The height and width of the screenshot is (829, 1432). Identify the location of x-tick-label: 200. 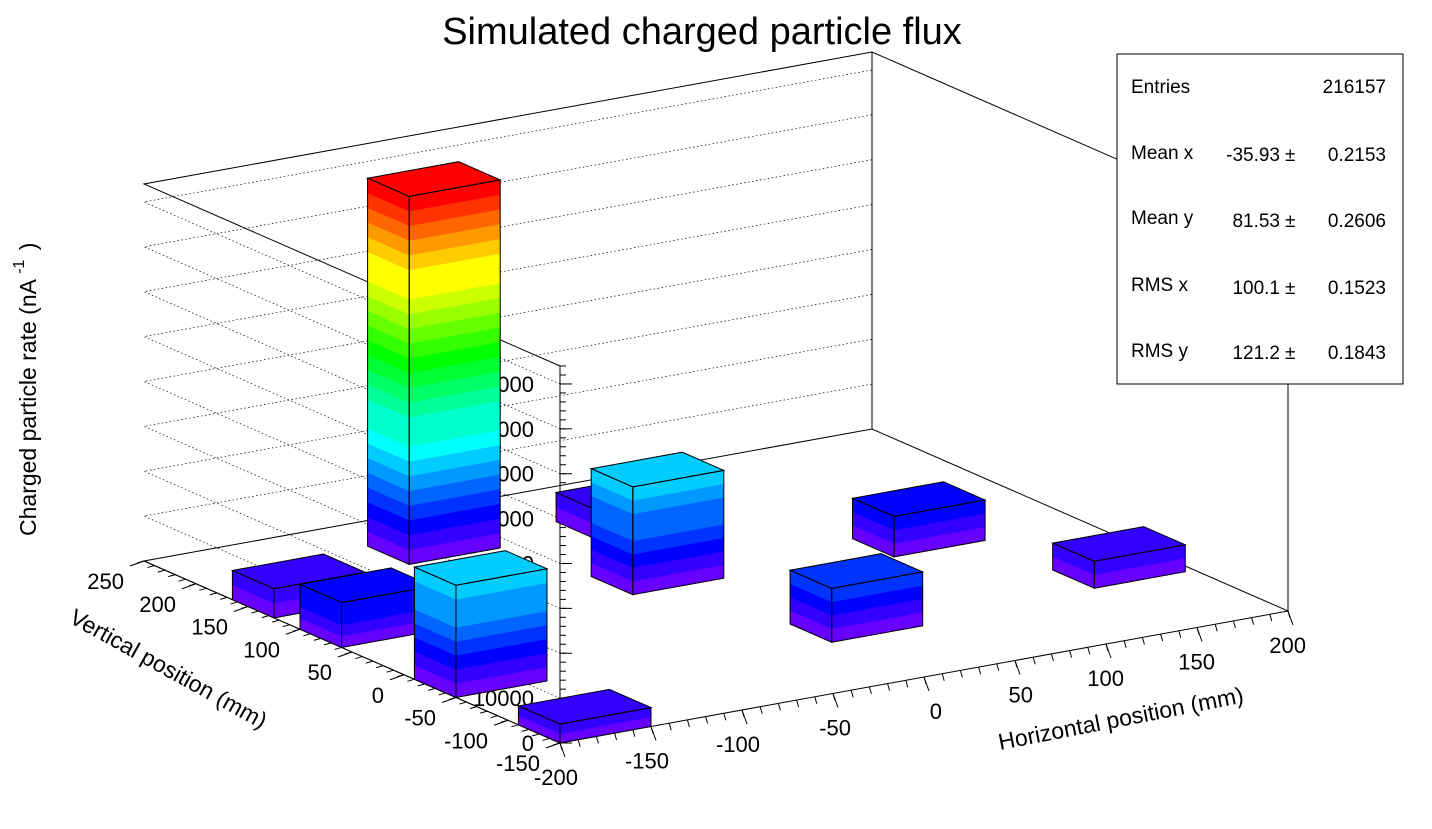
(1287, 645).